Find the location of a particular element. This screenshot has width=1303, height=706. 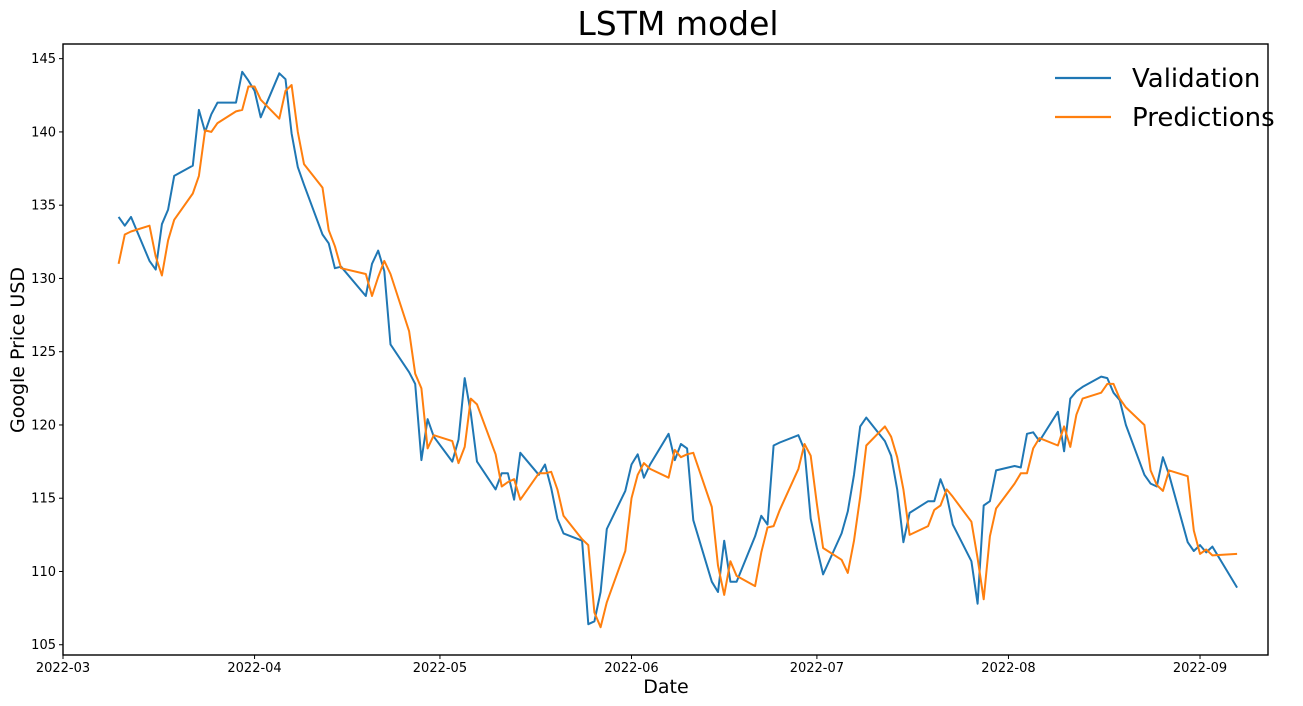

legend-label-predictions: Predictions is located at coordinates (1203, 118).